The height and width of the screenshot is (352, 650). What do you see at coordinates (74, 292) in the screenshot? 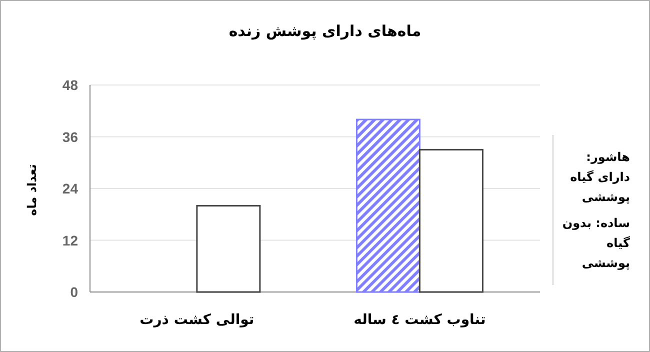
I see `y-tick-label: 0` at bounding box center [74, 292].